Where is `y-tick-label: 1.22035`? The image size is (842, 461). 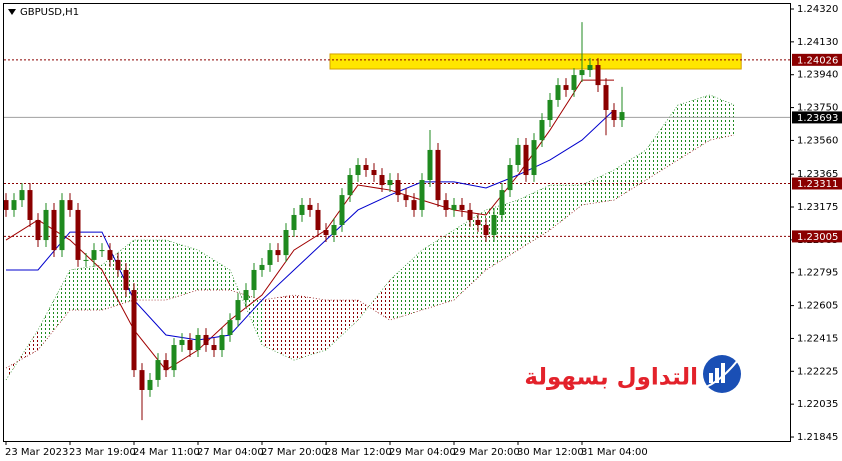 y-tick-label: 1.22035 is located at coordinates (817, 404).